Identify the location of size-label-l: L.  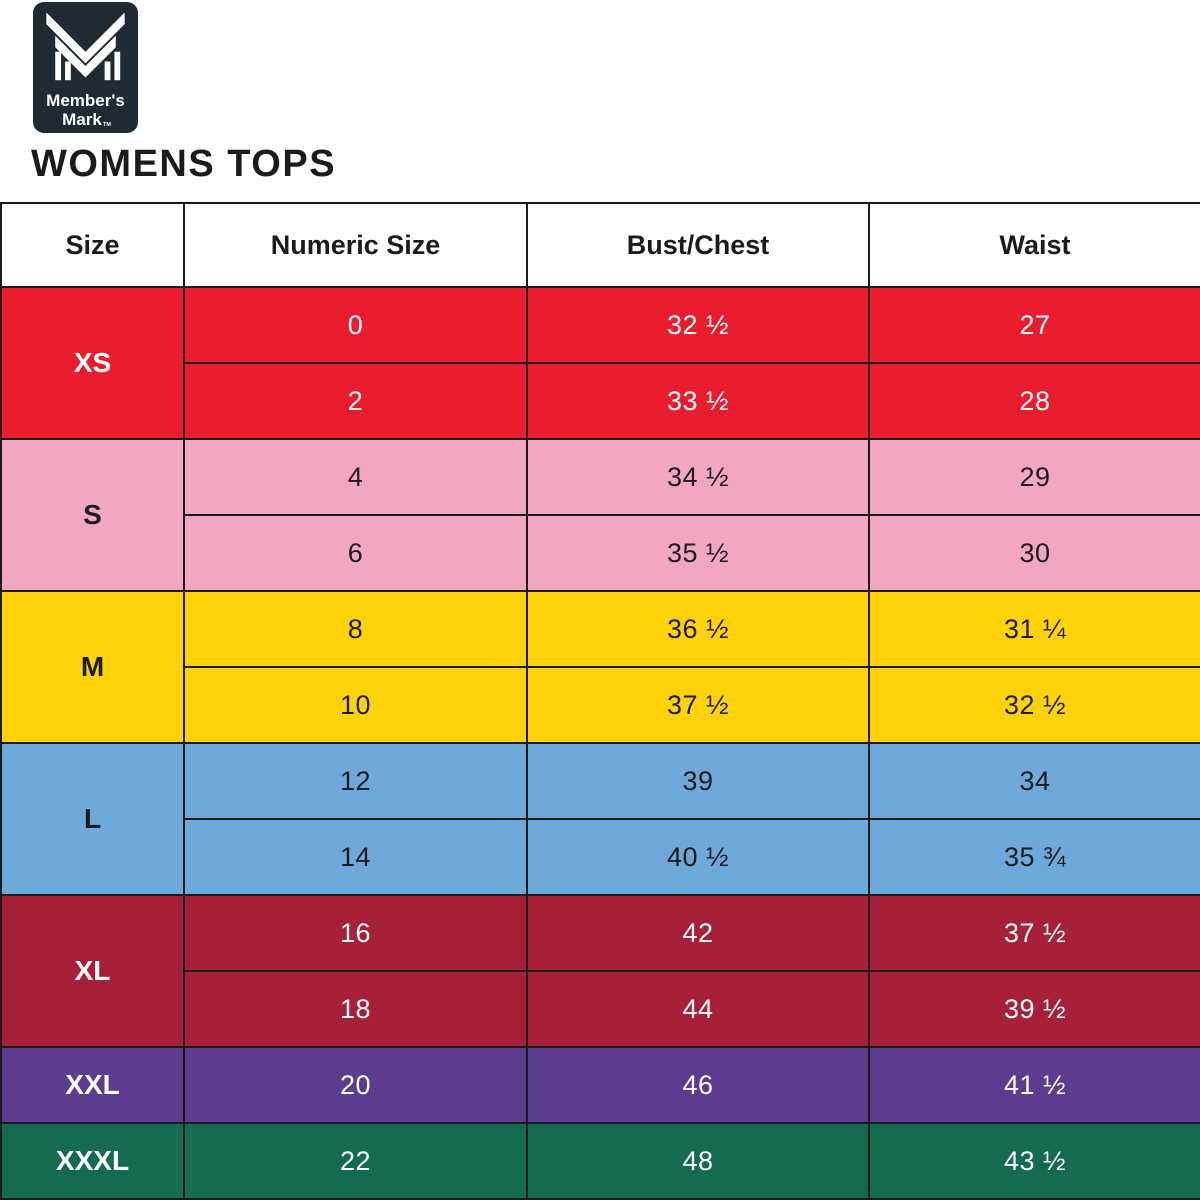
(92, 819).